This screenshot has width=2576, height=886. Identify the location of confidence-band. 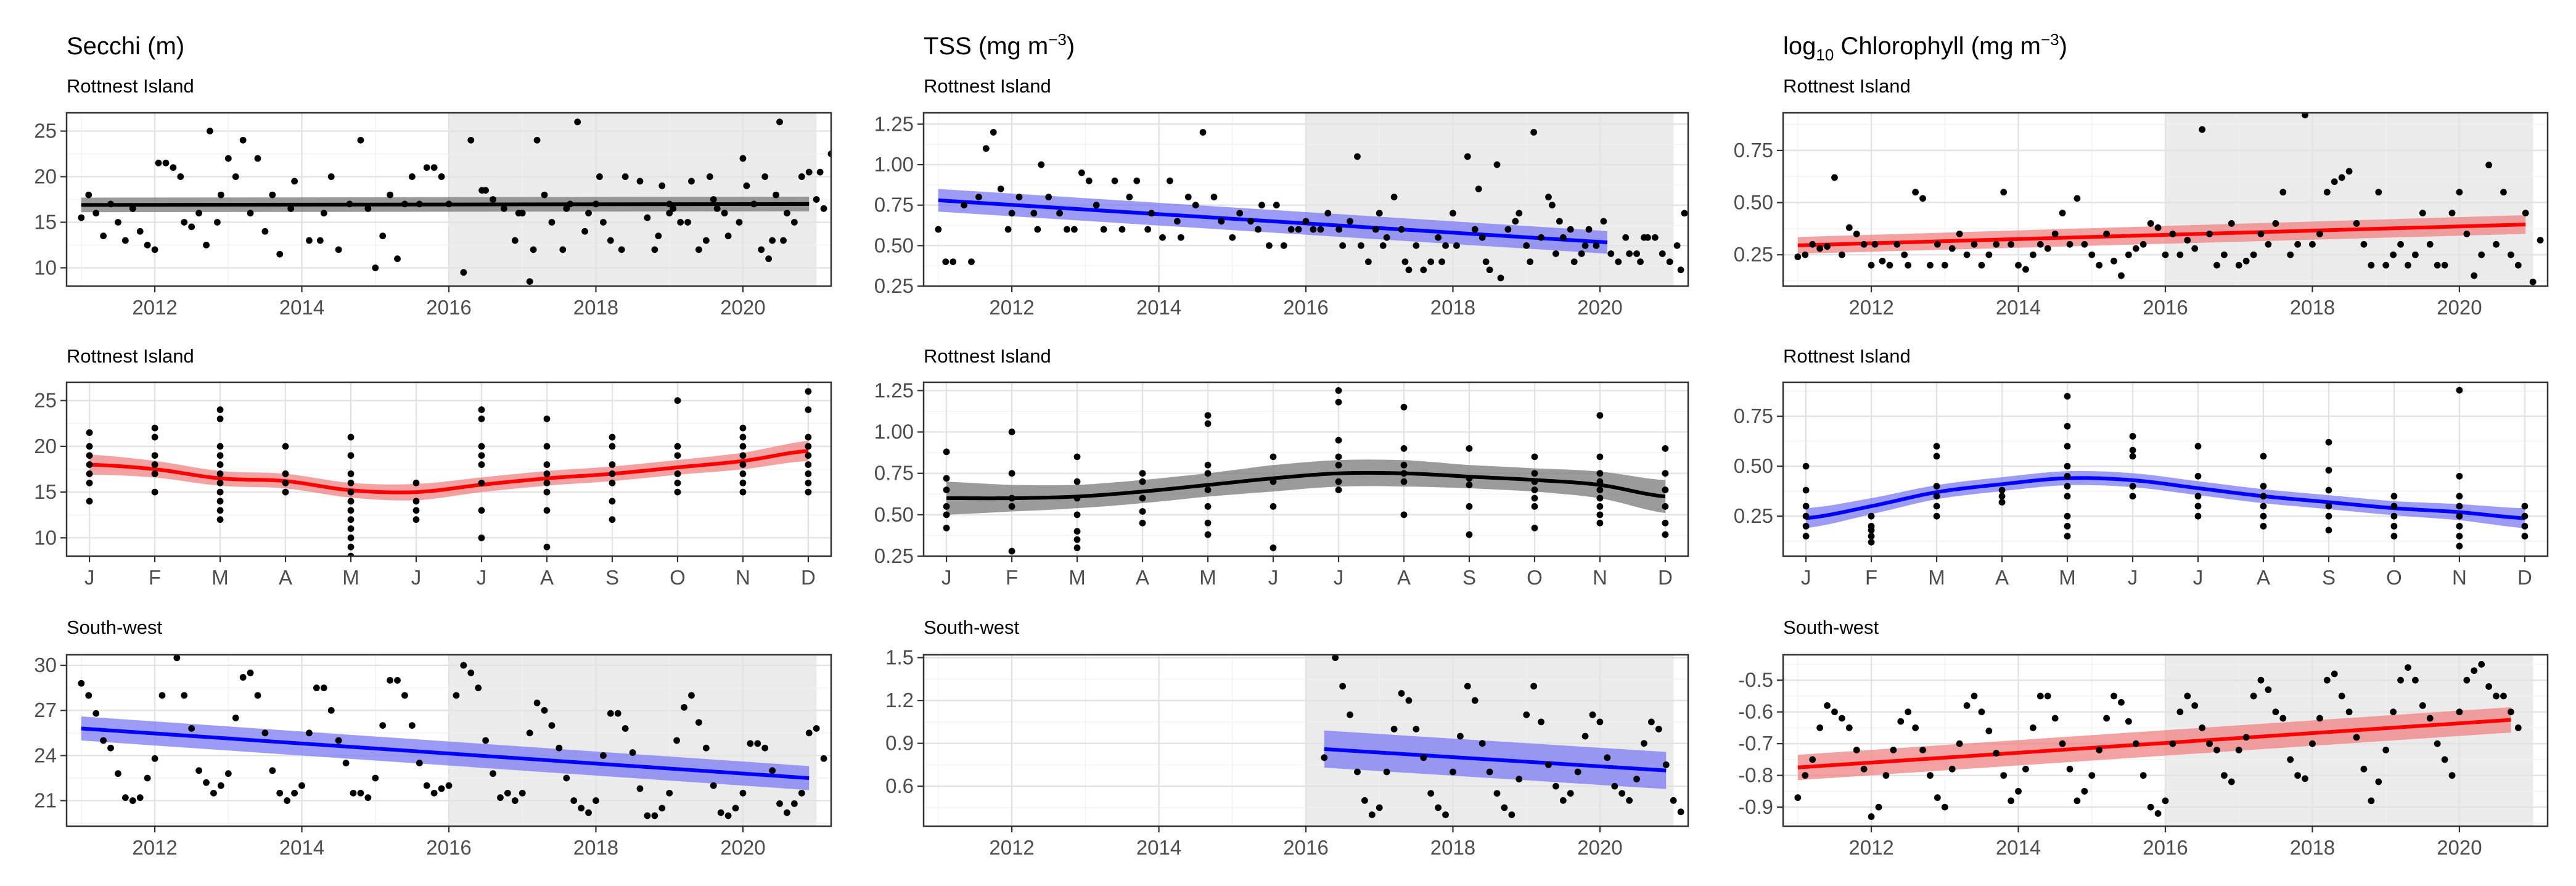
(449, 470).